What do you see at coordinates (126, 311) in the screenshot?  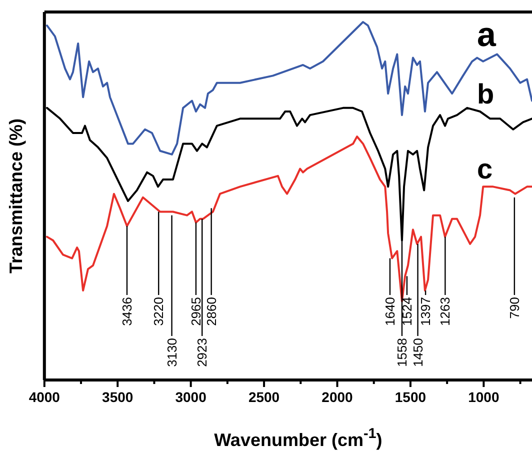 I see `annotation: 3436` at bounding box center [126, 311].